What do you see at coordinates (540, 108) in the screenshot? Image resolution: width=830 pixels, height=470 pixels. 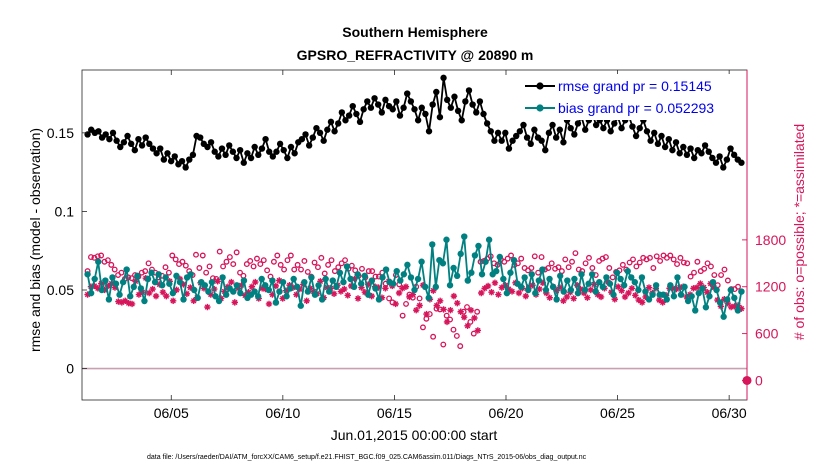 I see `legend-bias-marker` at bounding box center [540, 108].